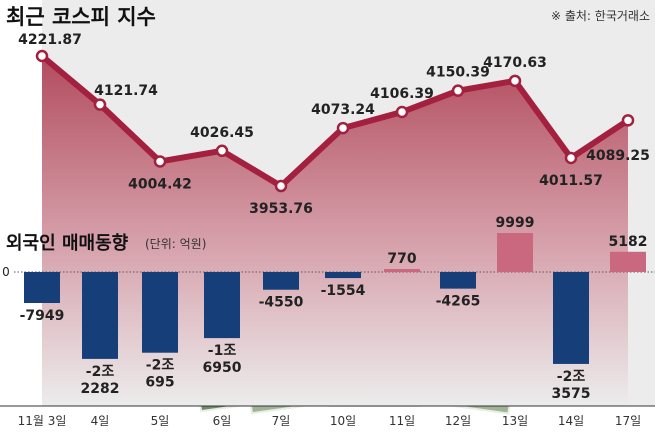 The image size is (655, 434). What do you see at coordinates (222, 421) in the screenshot?
I see `x-tick-label: 6일` at bounding box center [222, 421].